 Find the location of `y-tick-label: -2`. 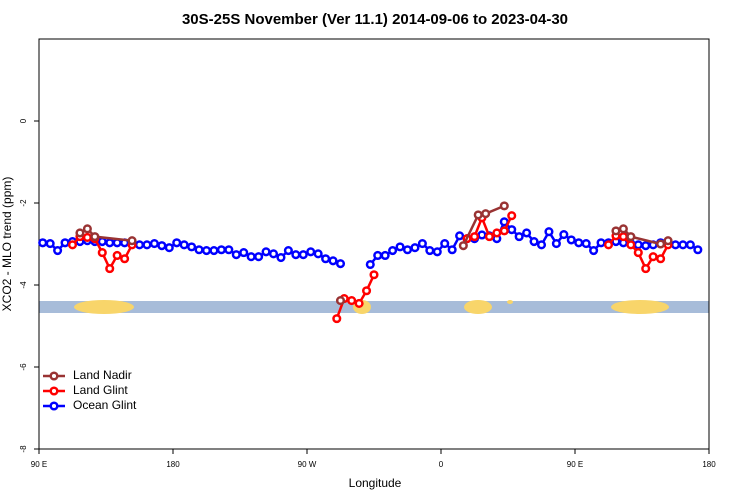

y-tick-label: -2 is located at coordinates (23, 203).